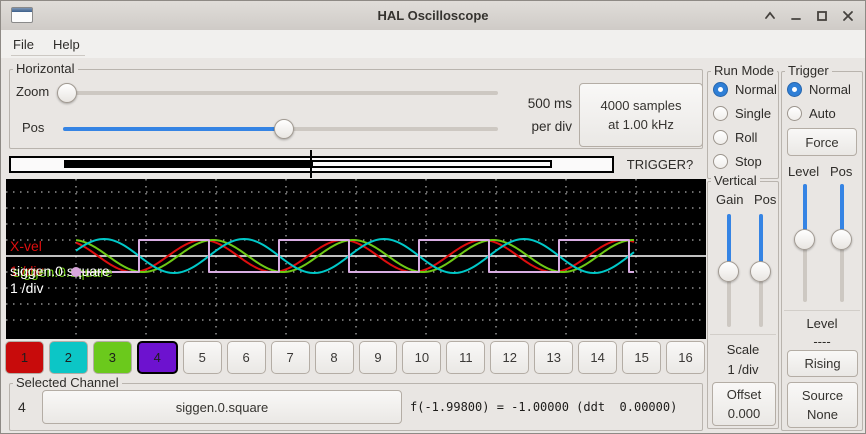 The image size is (866, 434). I want to click on channel-button-9: 9, so click(378, 357).